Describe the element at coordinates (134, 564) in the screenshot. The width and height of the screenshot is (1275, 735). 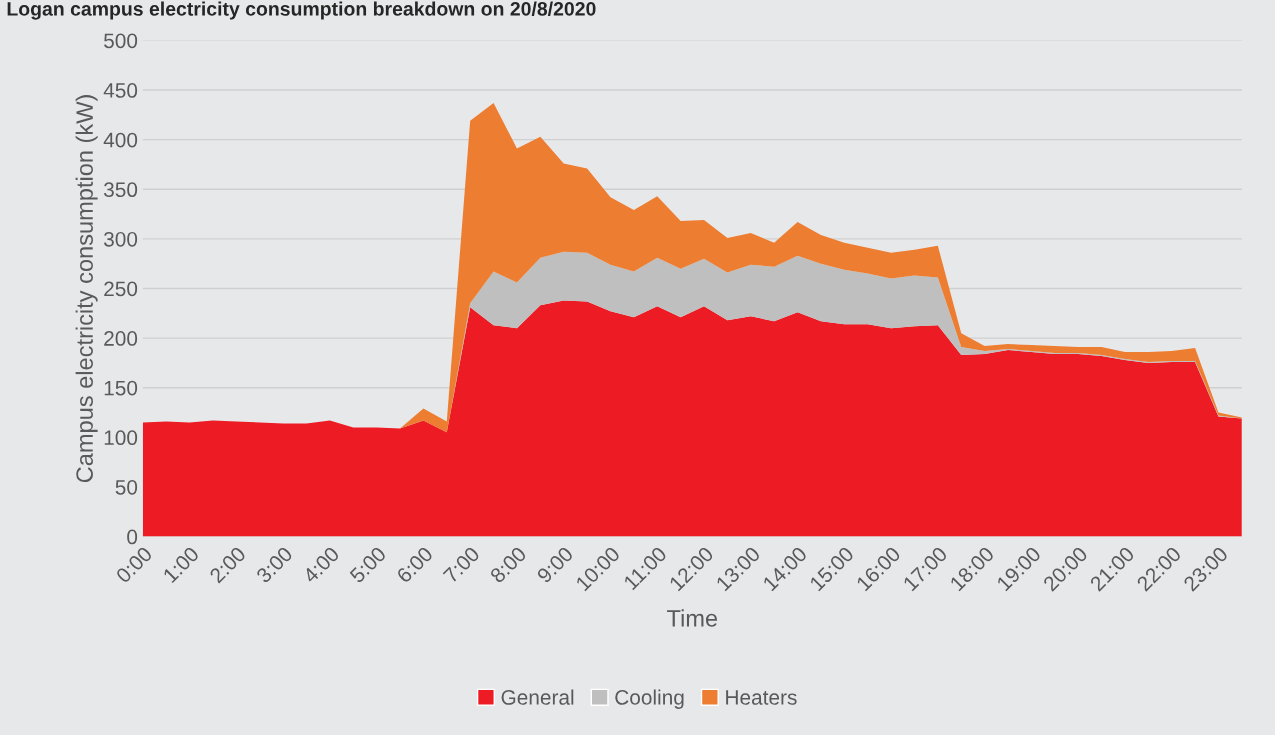
I see `x-tick-label: 0:00` at that location.